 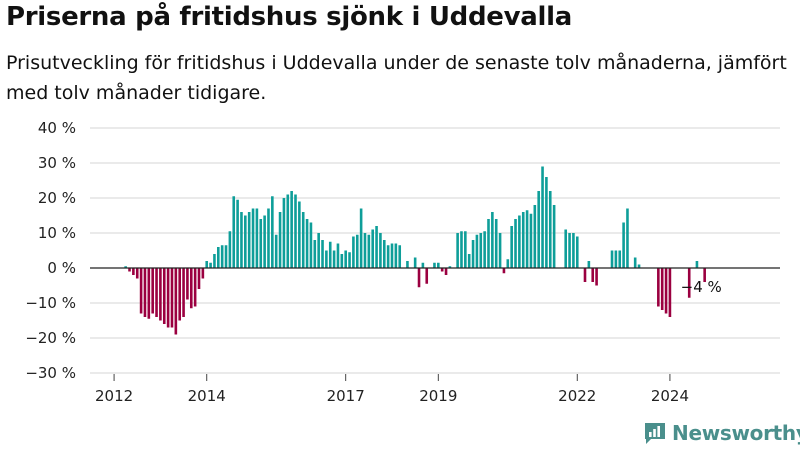 I want to click on y-tick-label: −30 %, so click(x=50, y=373).